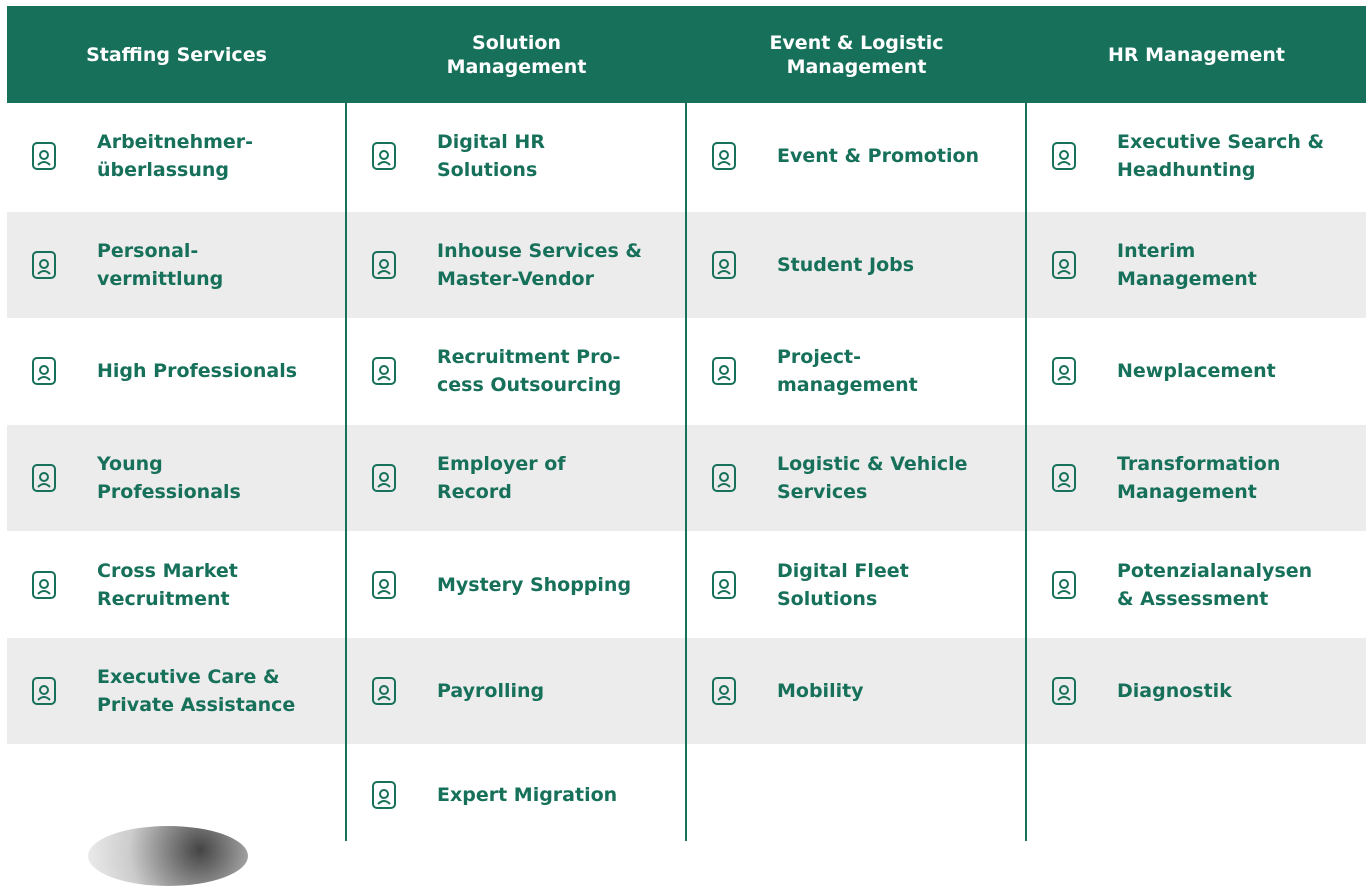 This screenshot has height=886, width=1371. What do you see at coordinates (1221, 142) in the screenshot?
I see `item-text-line: Executive Search &` at bounding box center [1221, 142].